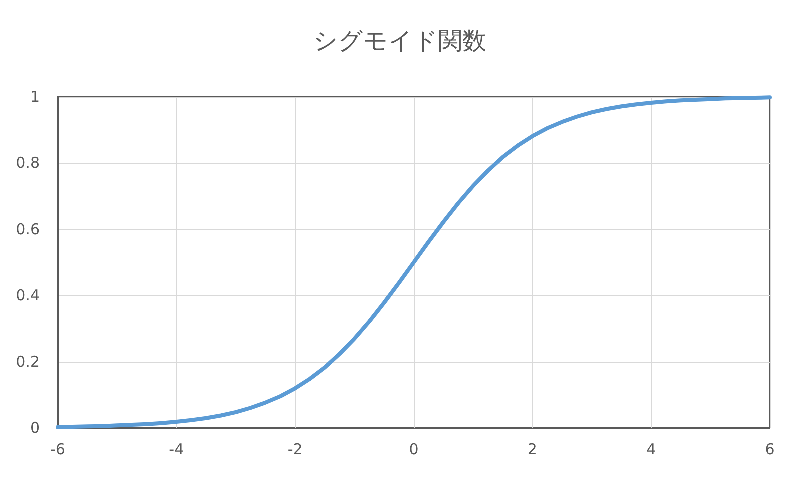 Image resolution: width=800 pixels, height=480 pixels. I want to click on x-tick-label: -2, so click(295, 449).